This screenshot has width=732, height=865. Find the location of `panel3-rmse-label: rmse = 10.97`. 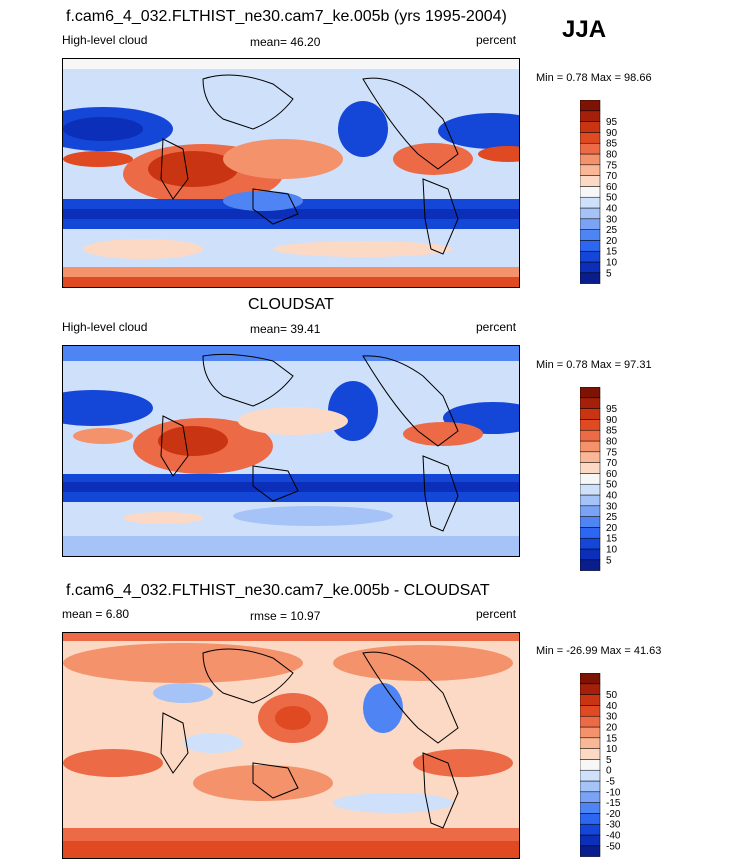

panel3-rmse-label: rmse = 10.97 is located at coordinates (285, 616).